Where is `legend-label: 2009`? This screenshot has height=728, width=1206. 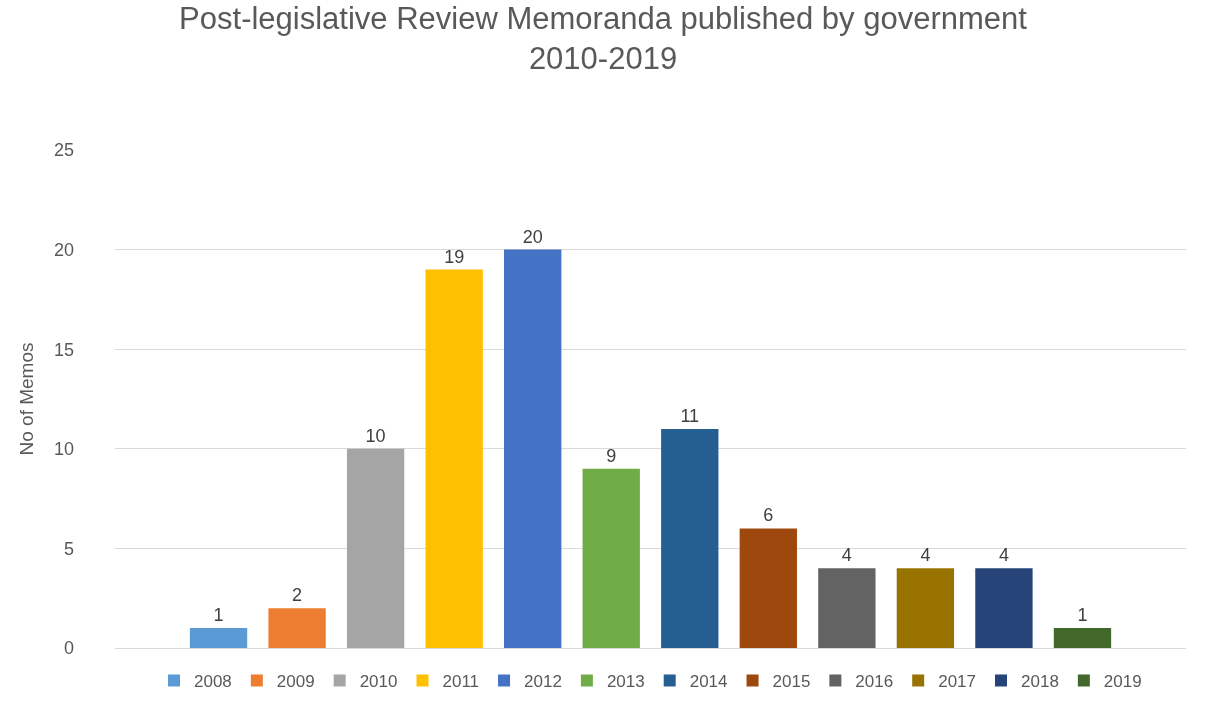
legend-label: 2009 is located at coordinates (295, 682).